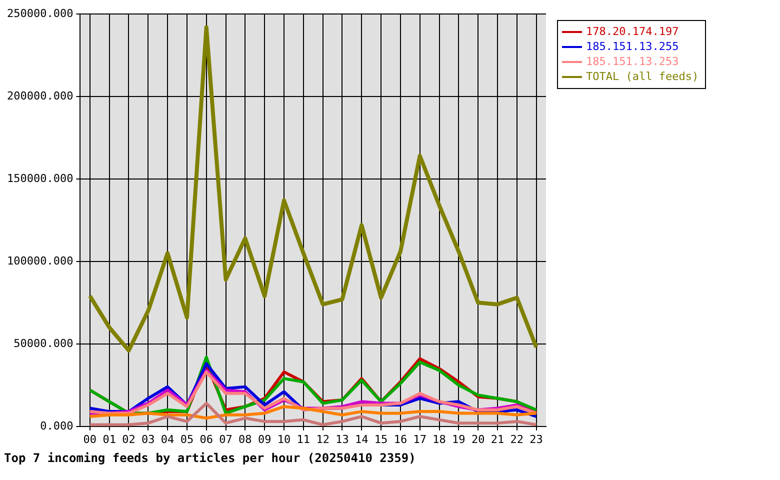  Describe the element at coordinates (148, 439) in the screenshot. I see `x-tick-label: 03` at that location.